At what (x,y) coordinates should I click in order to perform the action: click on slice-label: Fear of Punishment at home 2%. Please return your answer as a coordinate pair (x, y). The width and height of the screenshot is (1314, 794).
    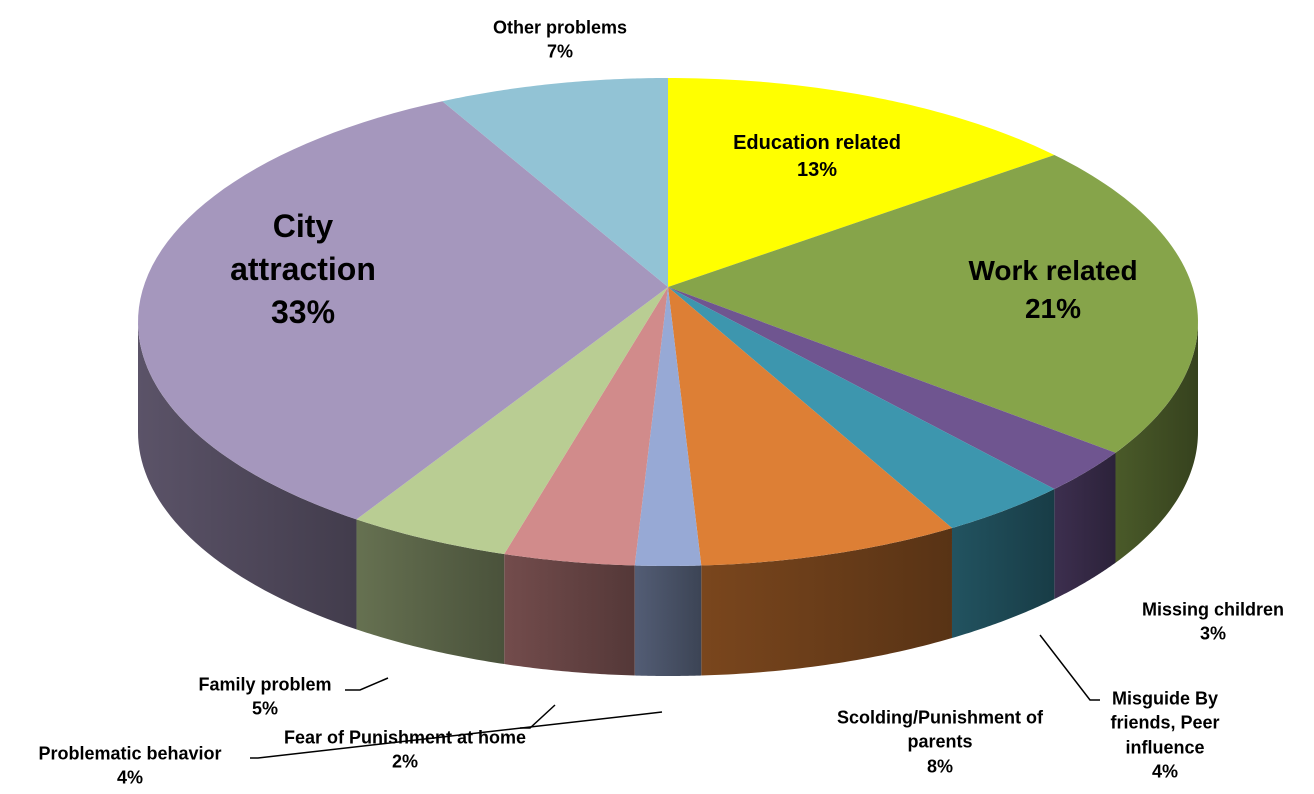
    Looking at the image, I should click on (405, 750).